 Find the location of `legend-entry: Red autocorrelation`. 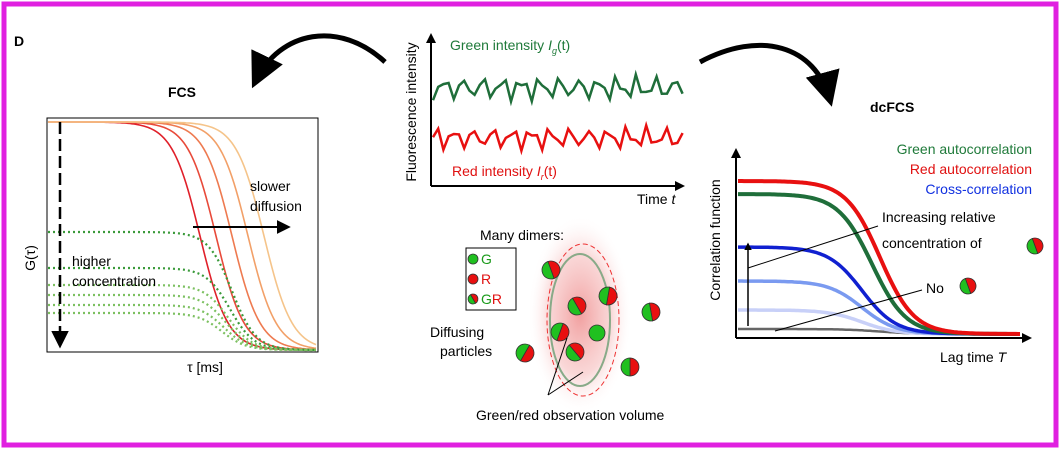

legend-entry: Red autocorrelation is located at coordinates (971, 169).